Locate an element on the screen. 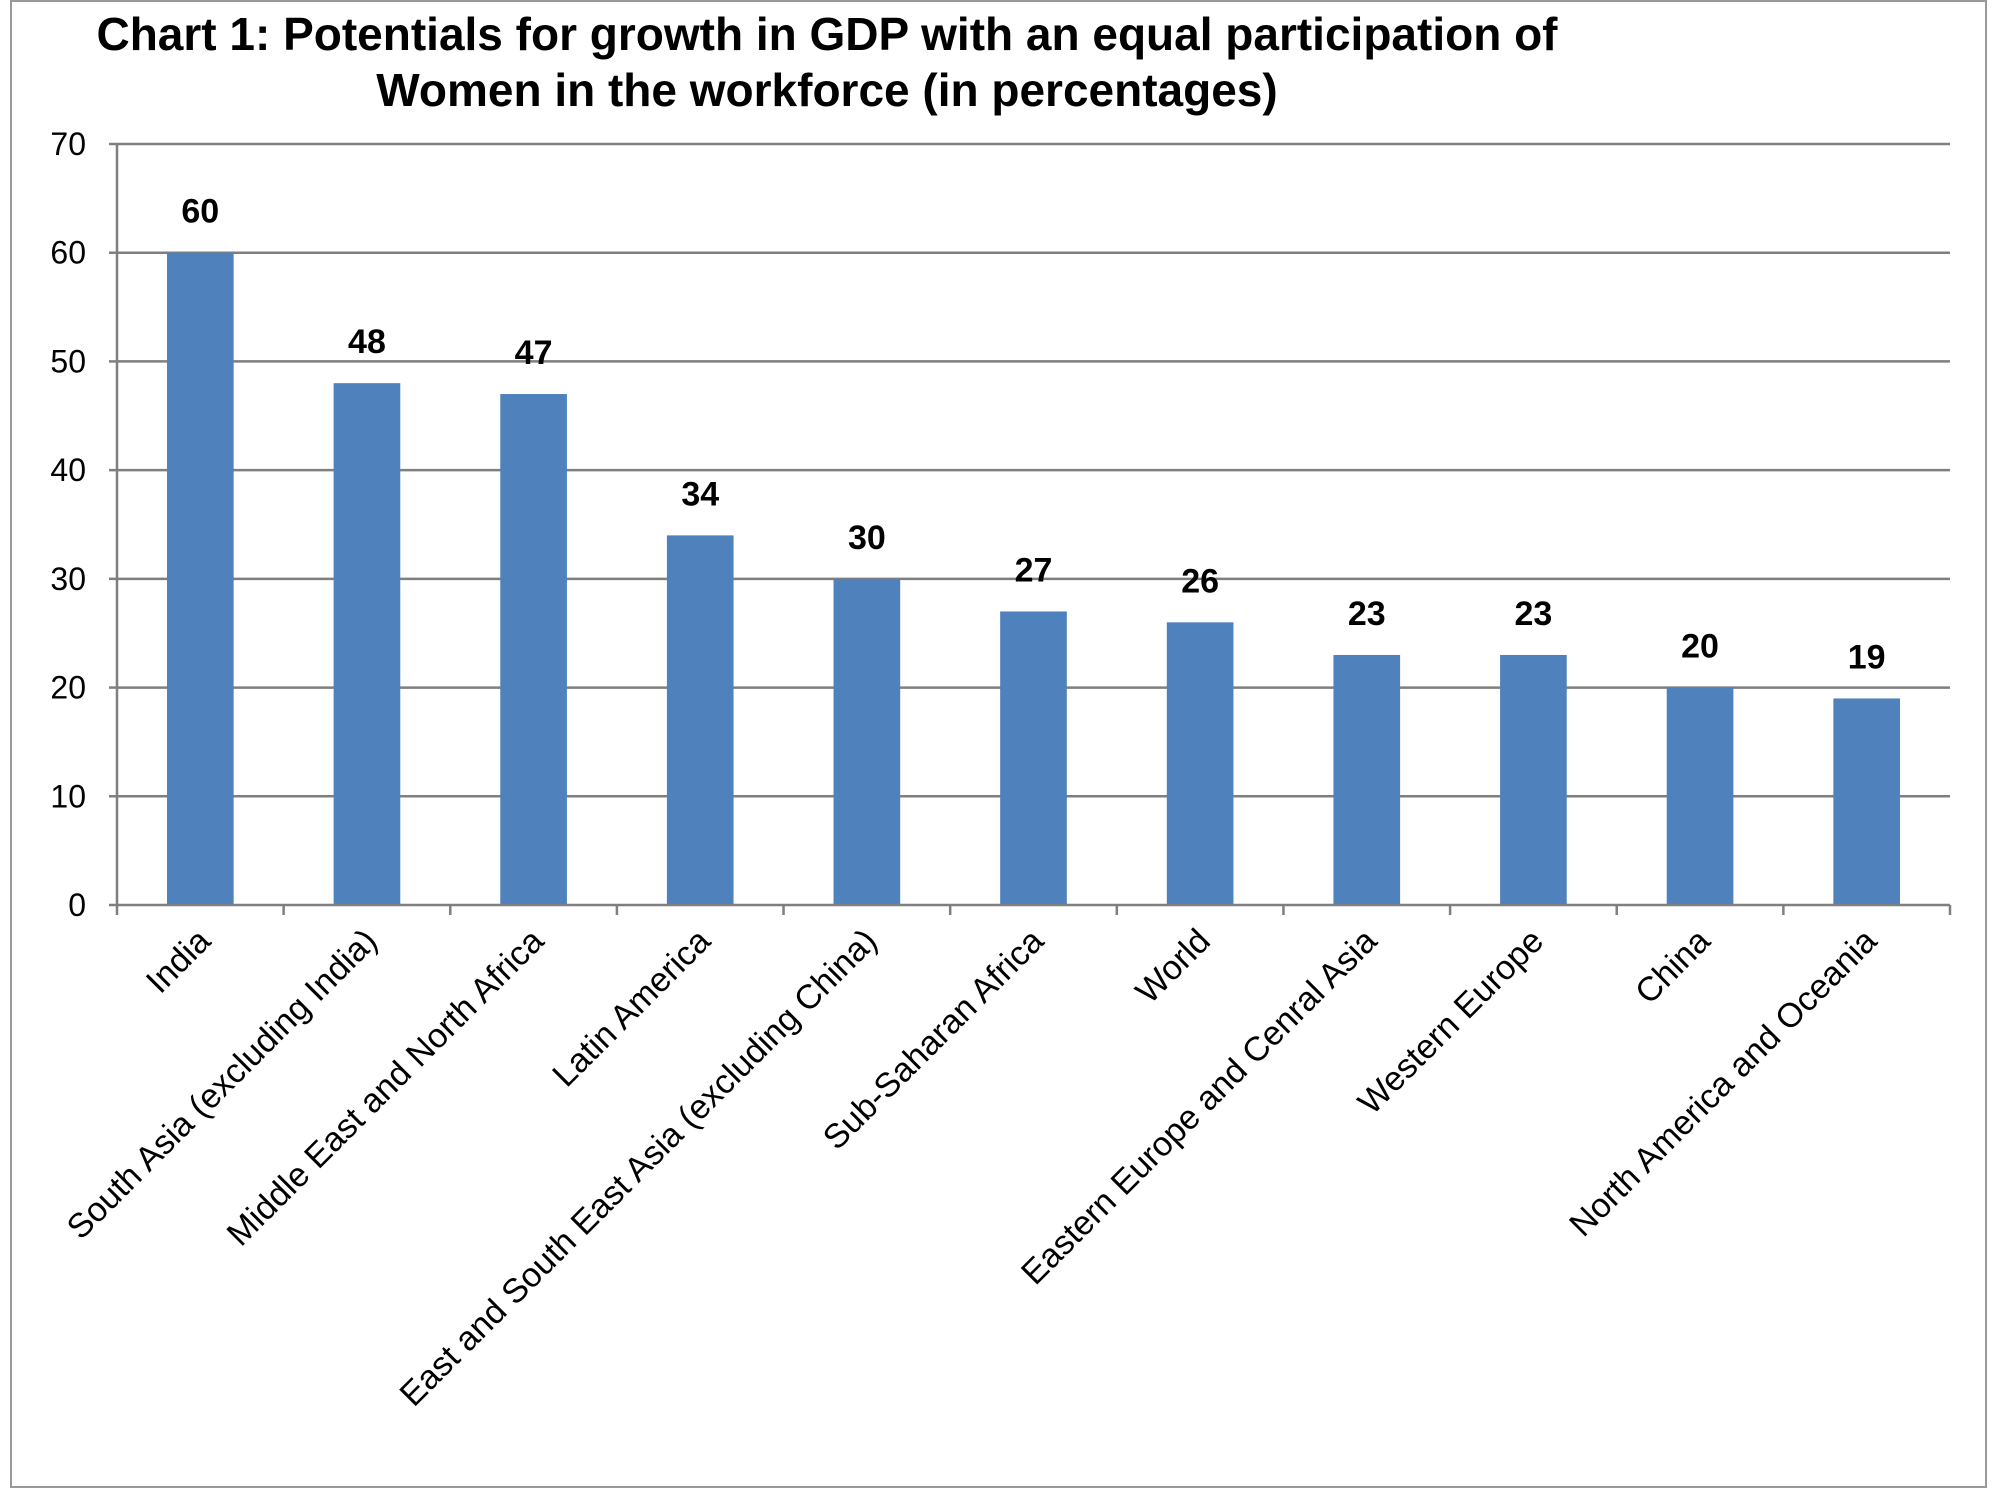 Image resolution: width=1994 pixels, height=1500 pixels. category-label-9: China is located at coordinates (1673, 967).